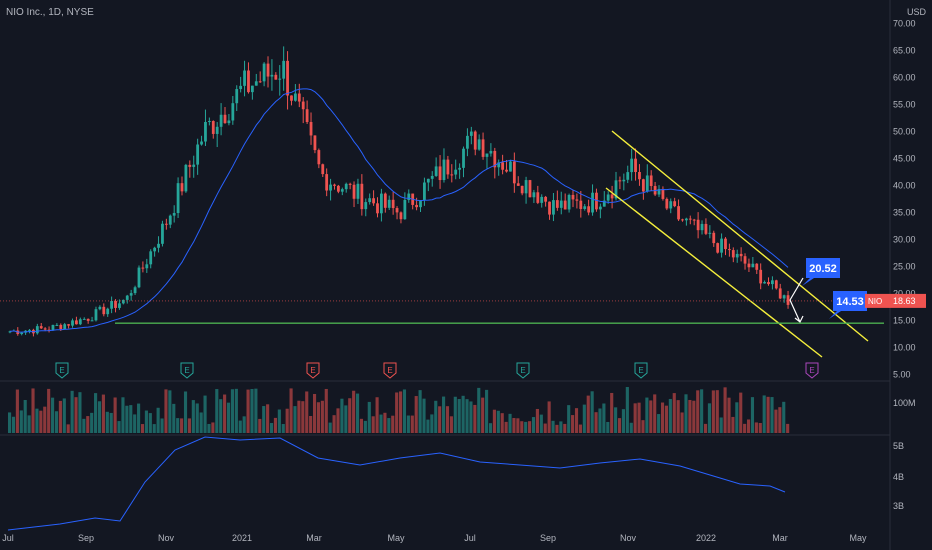 This screenshot has height=550, width=932. I want to click on last-price-value: 18.63, so click(904, 301).